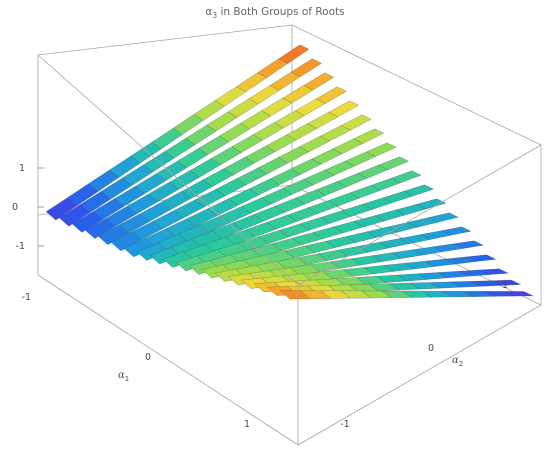  What do you see at coordinates (457, 361) in the screenshot?
I see `y-axis-label: α2` at bounding box center [457, 361].